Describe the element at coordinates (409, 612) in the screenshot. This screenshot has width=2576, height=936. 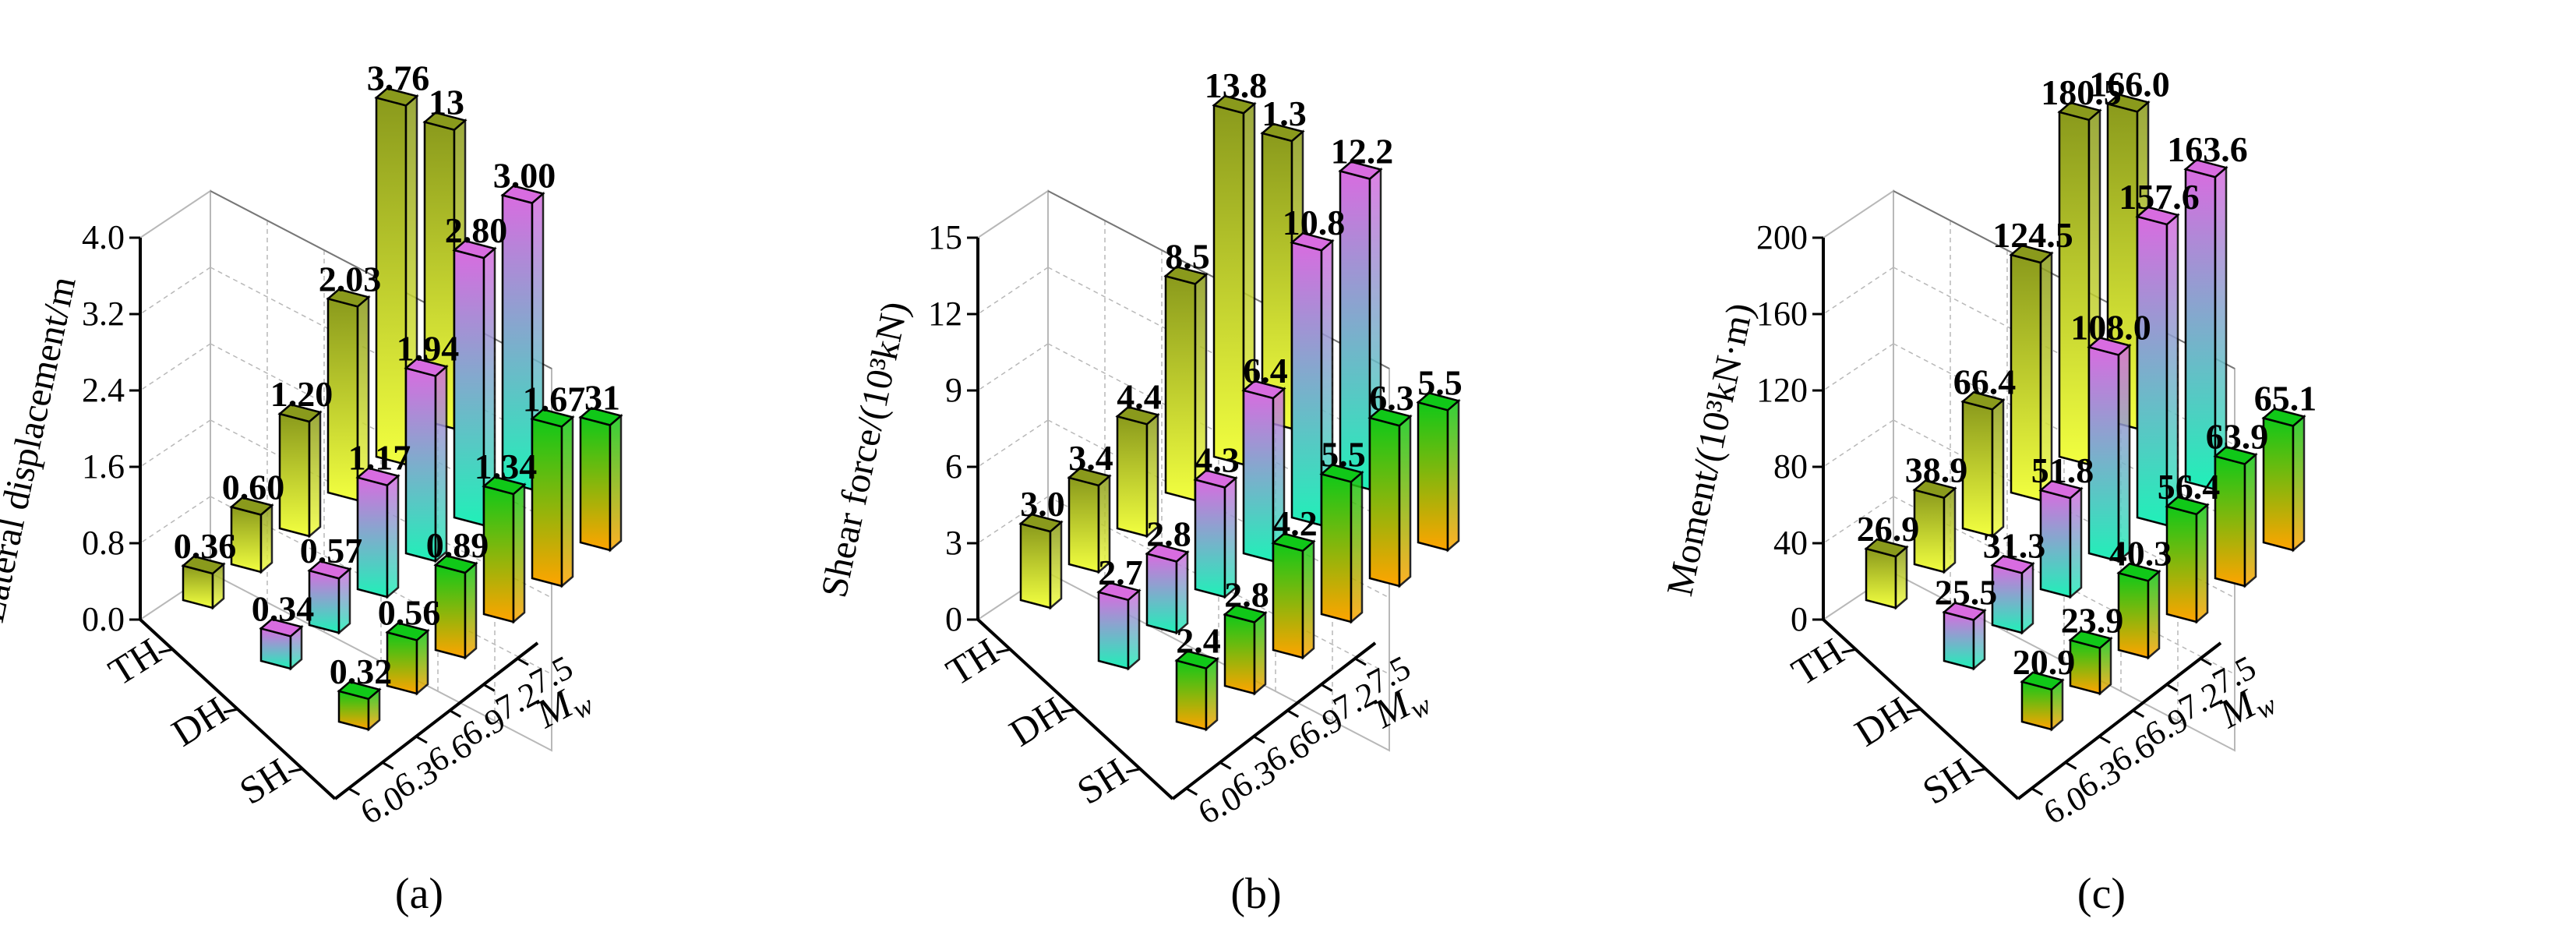
I see `data-label: 0.56` at that location.